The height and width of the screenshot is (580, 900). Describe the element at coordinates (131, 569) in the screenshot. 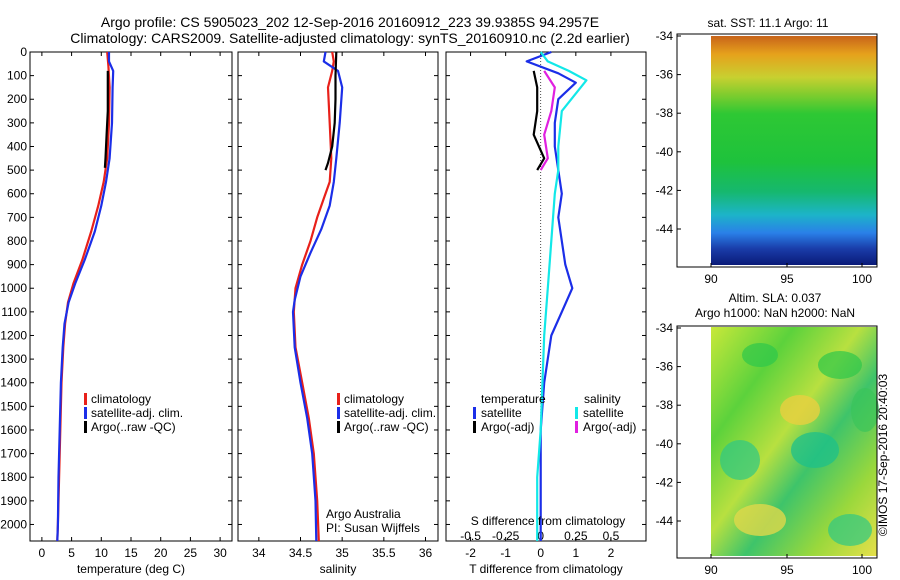

I see `temperature-x-label: temperature (deg C)` at that location.